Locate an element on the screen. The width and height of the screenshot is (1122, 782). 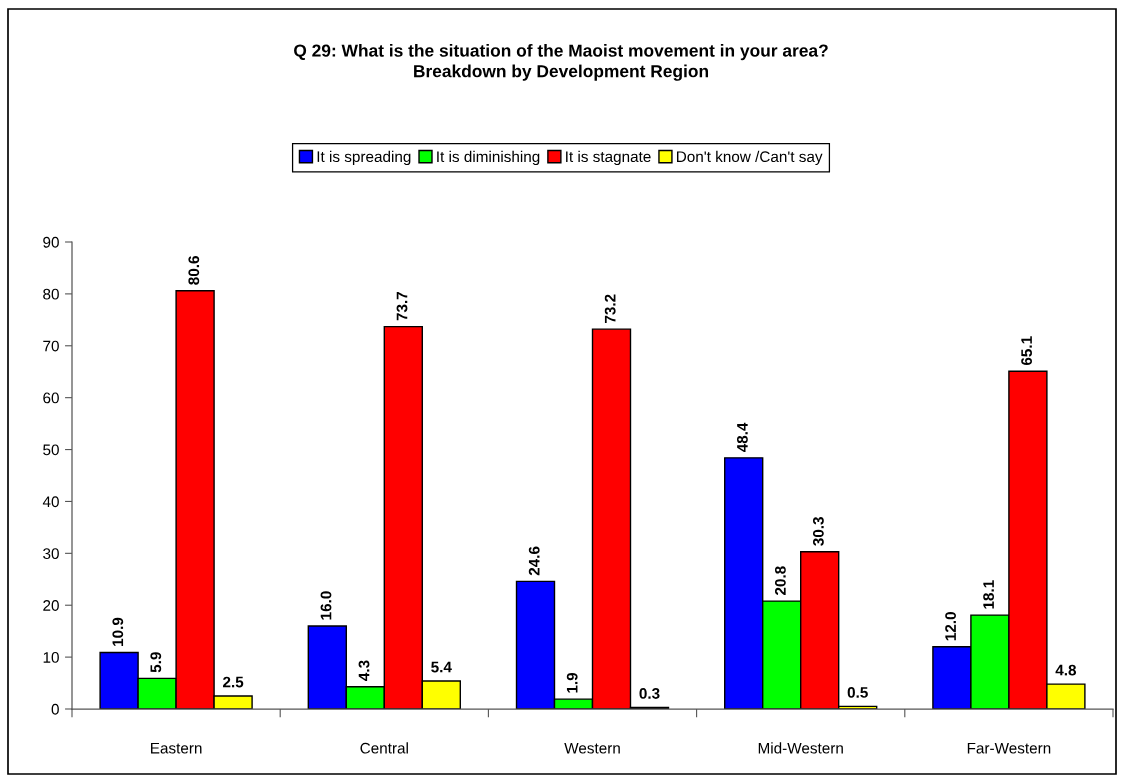
data-label: 24.6 is located at coordinates (534, 561).